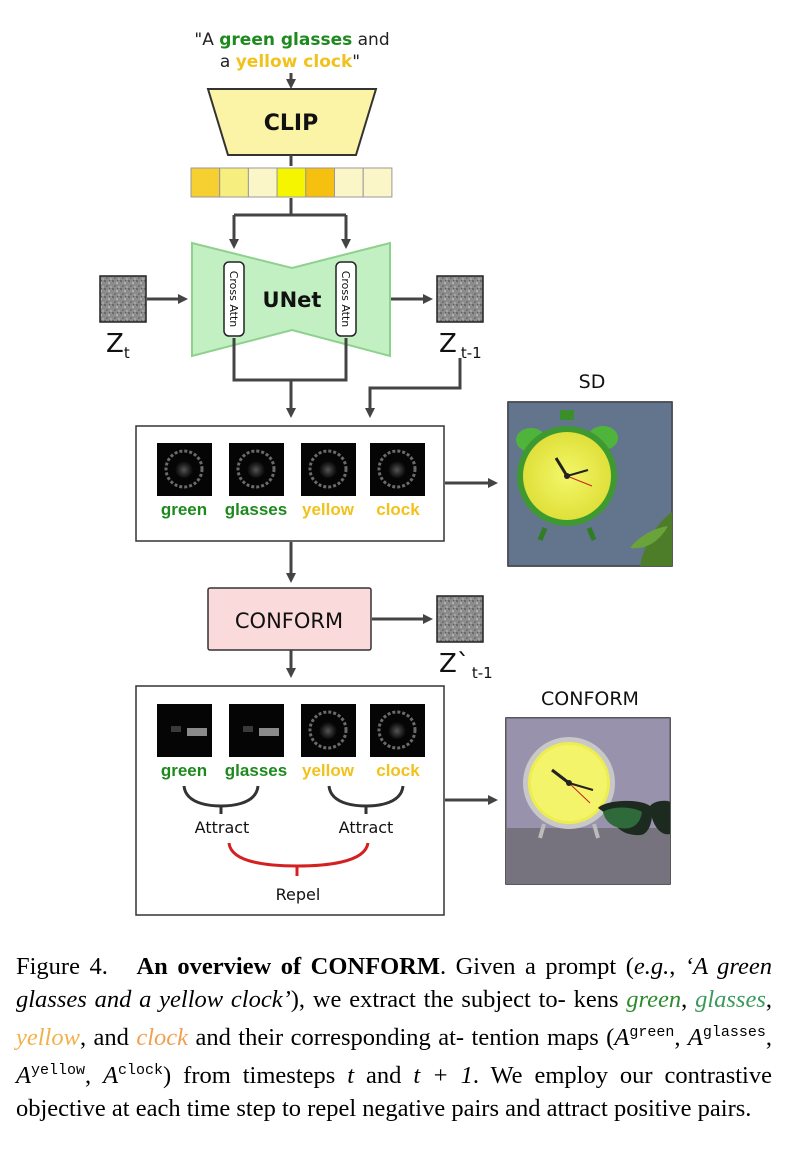  I want to click on caption-sep-2: ,, so click(769, 999).